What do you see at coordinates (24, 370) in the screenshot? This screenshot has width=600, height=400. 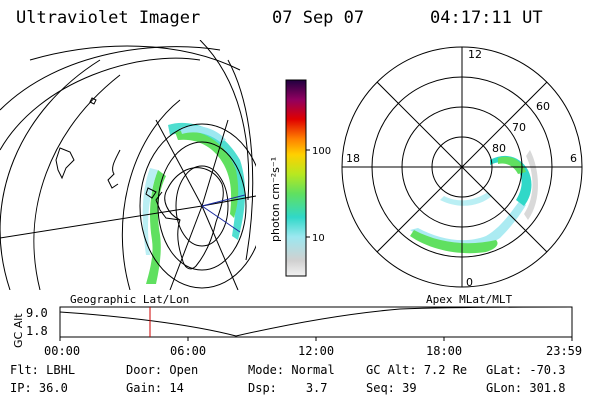 I see `status-filter-label: Flt:` at bounding box center [24, 370].